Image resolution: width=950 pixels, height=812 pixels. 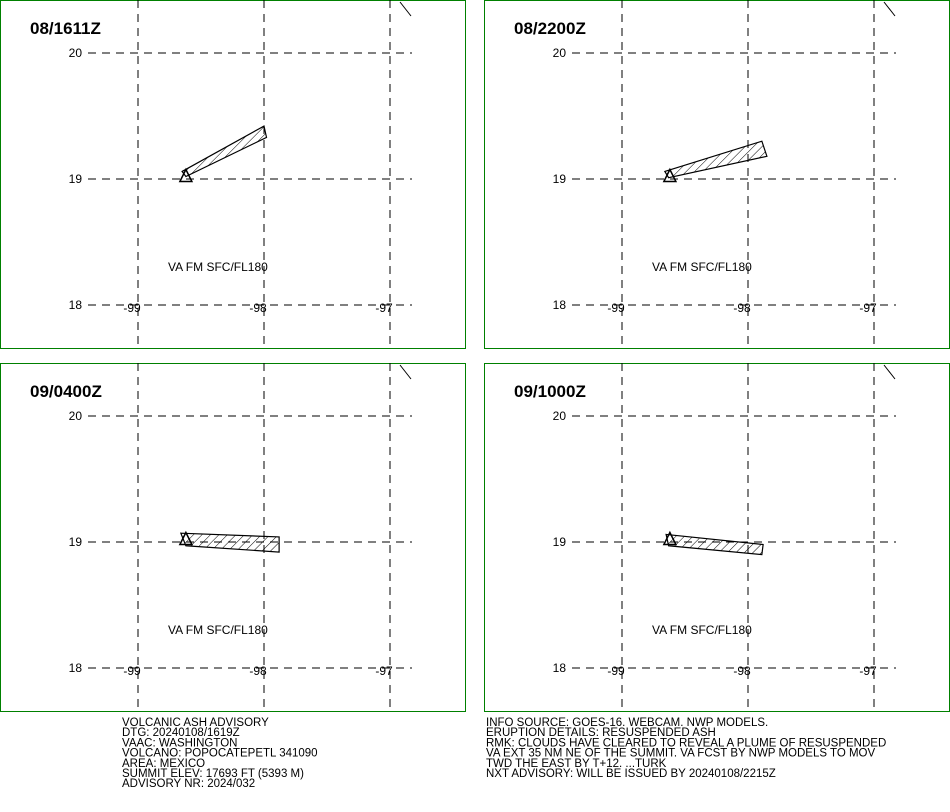 I want to click on advisory-line: VOLCANIC ASH ADVISORY, so click(x=195, y=723).